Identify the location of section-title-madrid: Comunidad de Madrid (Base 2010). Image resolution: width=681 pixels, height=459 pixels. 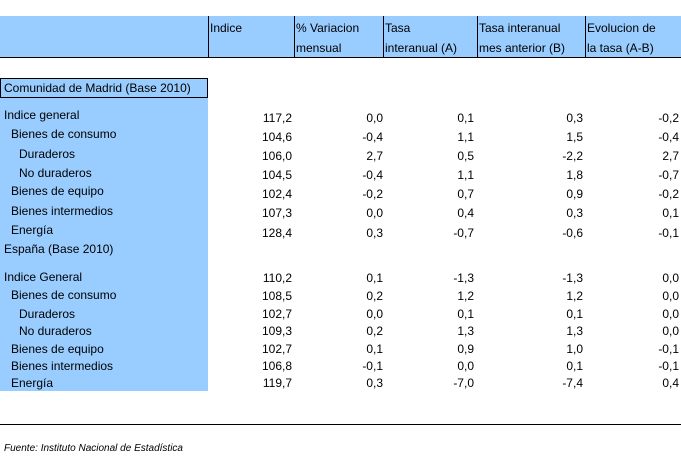
(97, 88).